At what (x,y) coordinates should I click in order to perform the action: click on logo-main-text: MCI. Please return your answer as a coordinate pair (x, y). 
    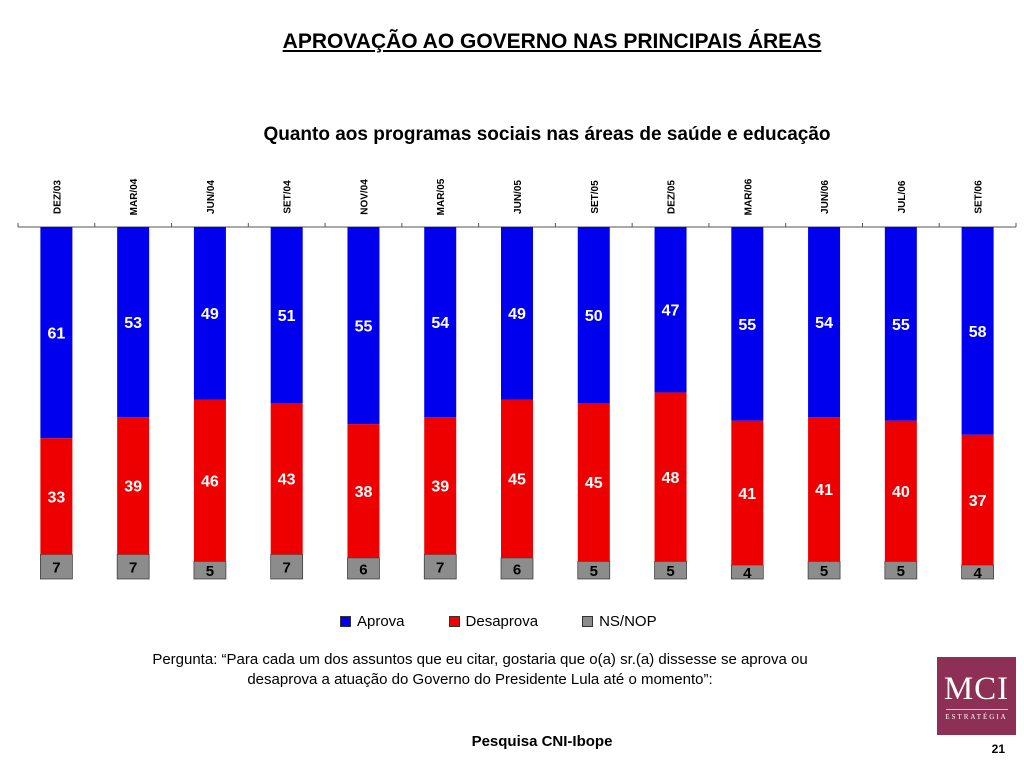
    Looking at the image, I should click on (976, 688).